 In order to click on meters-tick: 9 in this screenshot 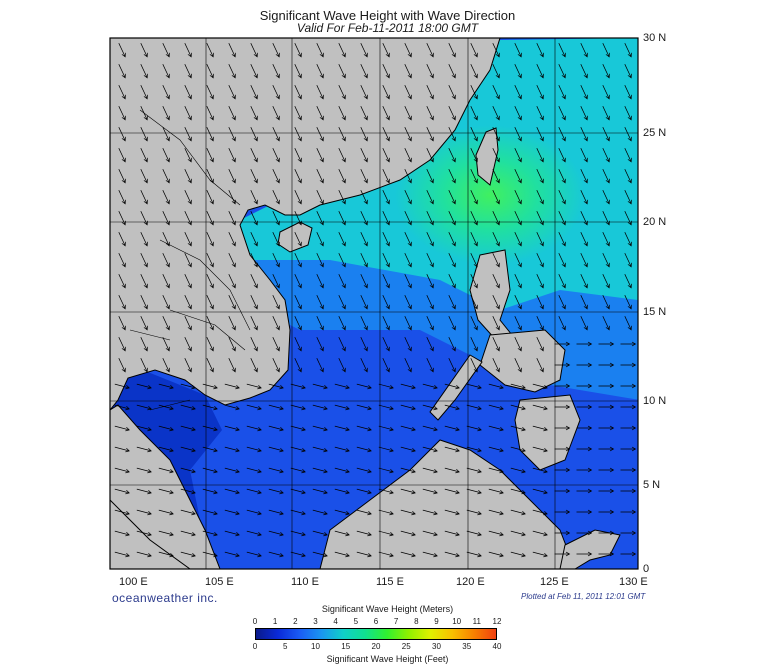, I will do `click(436, 621)`.